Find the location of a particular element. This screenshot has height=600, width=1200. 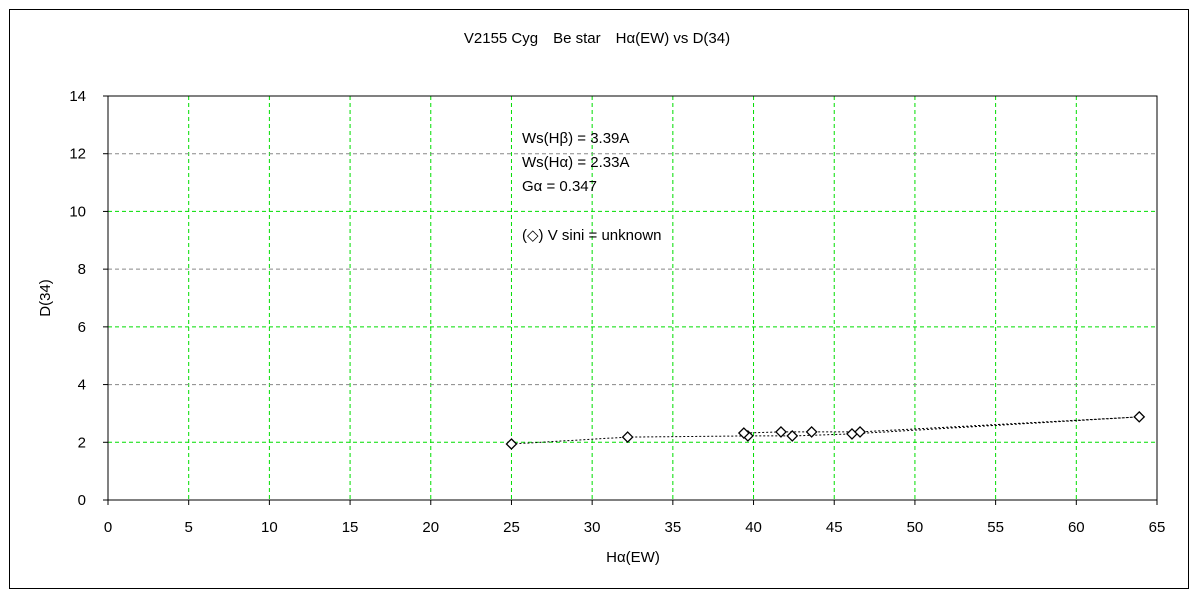

x-tick-label: 55 is located at coordinates (995, 527).